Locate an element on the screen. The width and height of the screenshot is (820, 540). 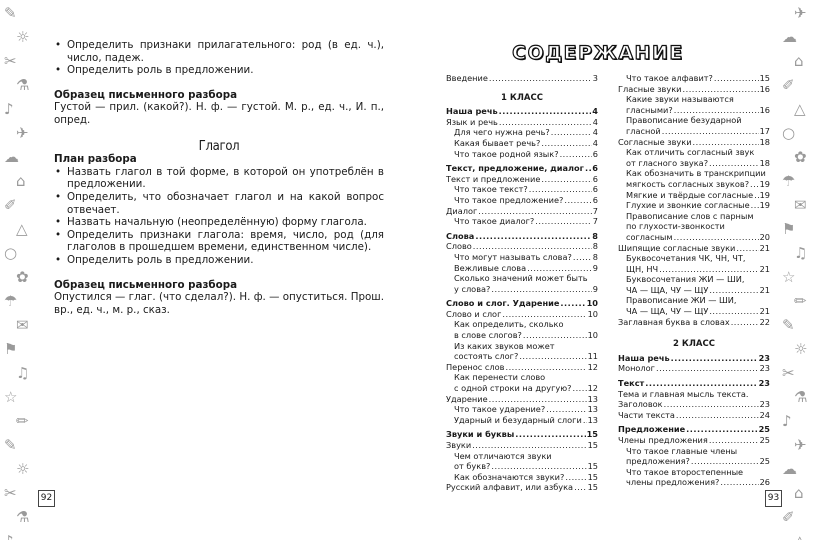
toc-entry: Звуки 15 is located at coordinates (522, 445).